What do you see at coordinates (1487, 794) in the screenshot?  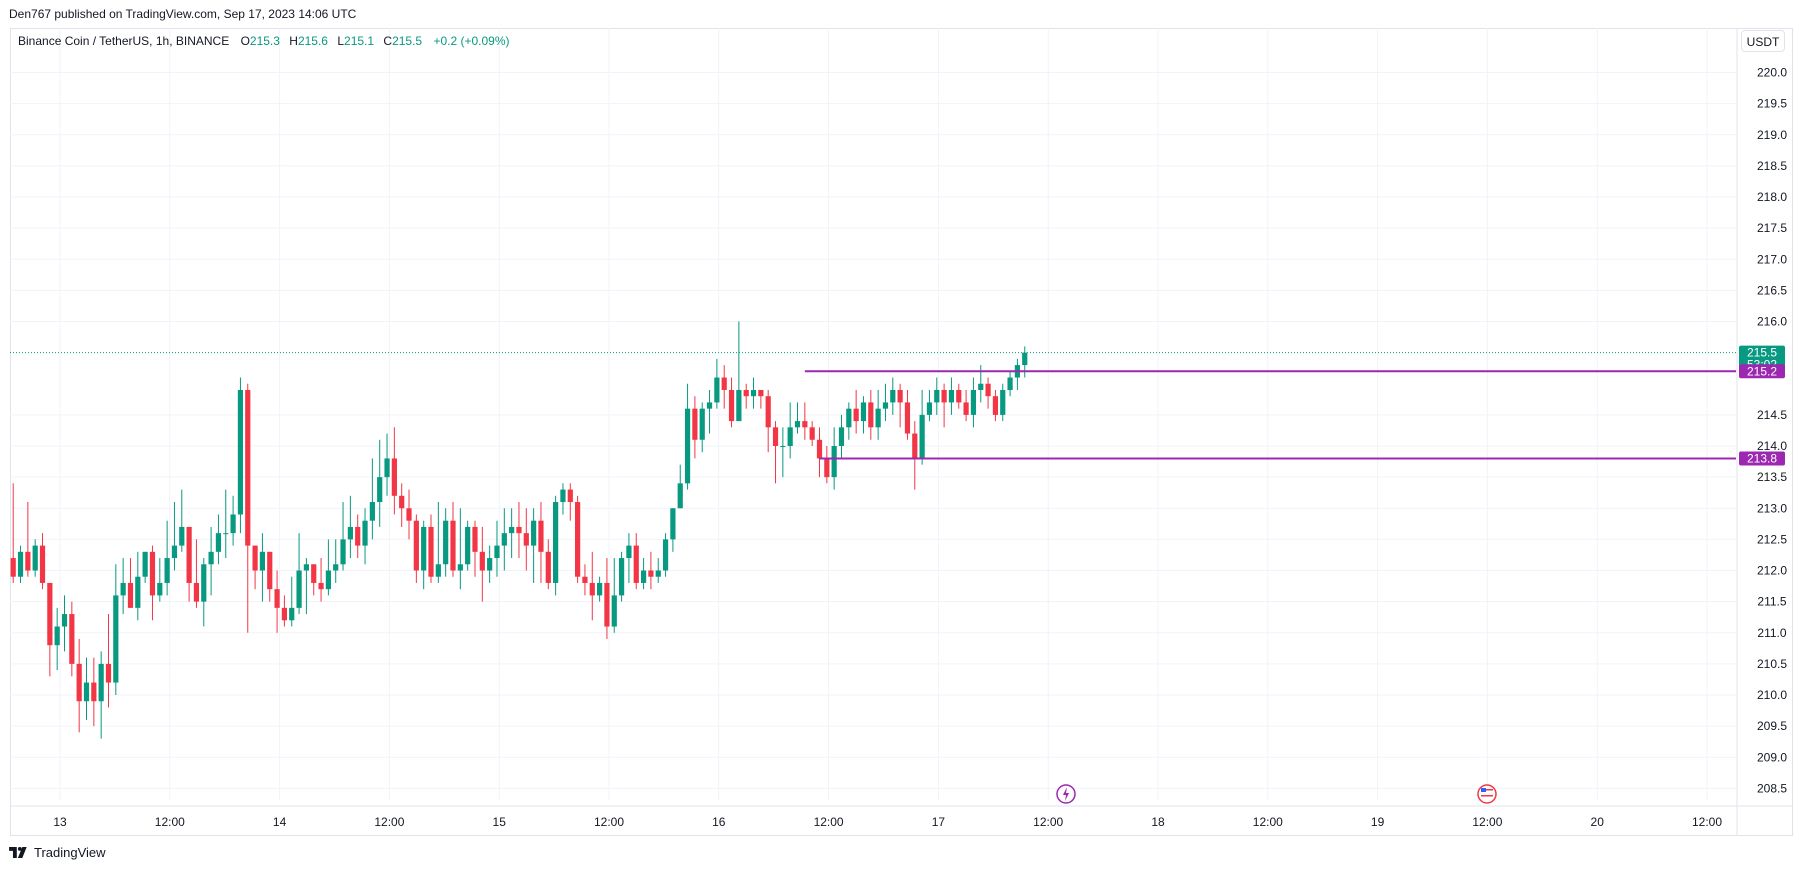 I see `us-flag-event-icon` at bounding box center [1487, 794].